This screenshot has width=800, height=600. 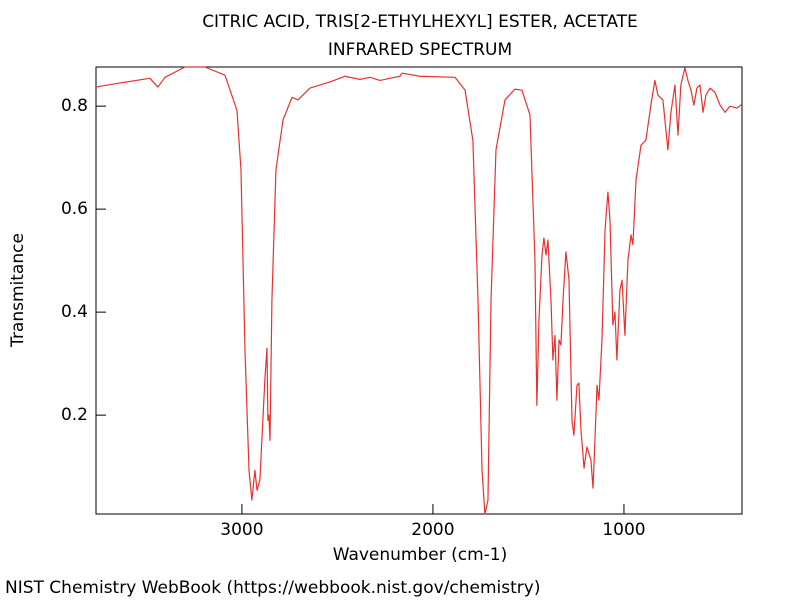 What do you see at coordinates (623, 530) in the screenshot?
I see `x-tick-label: 1000` at bounding box center [623, 530].